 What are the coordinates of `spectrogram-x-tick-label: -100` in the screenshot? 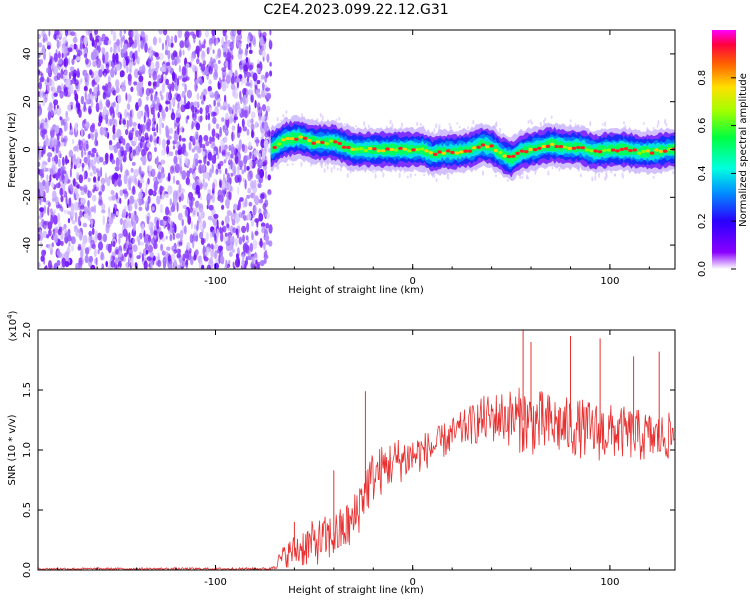 It's located at (215, 281).